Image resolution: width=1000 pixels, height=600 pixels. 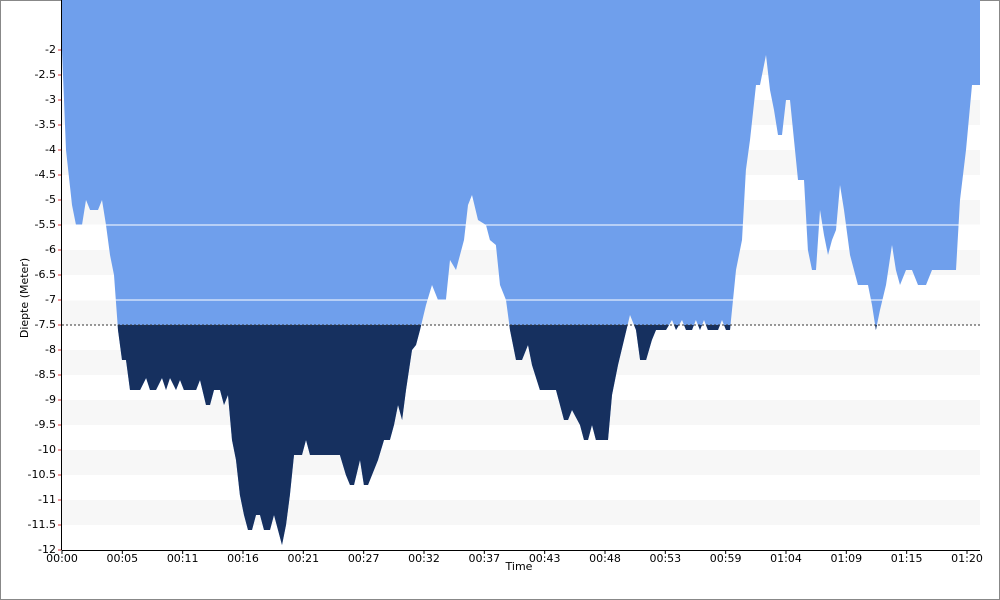 What do you see at coordinates (484, 558) in the screenshot?
I see `x-tick-label: 00:37` at bounding box center [484, 558].